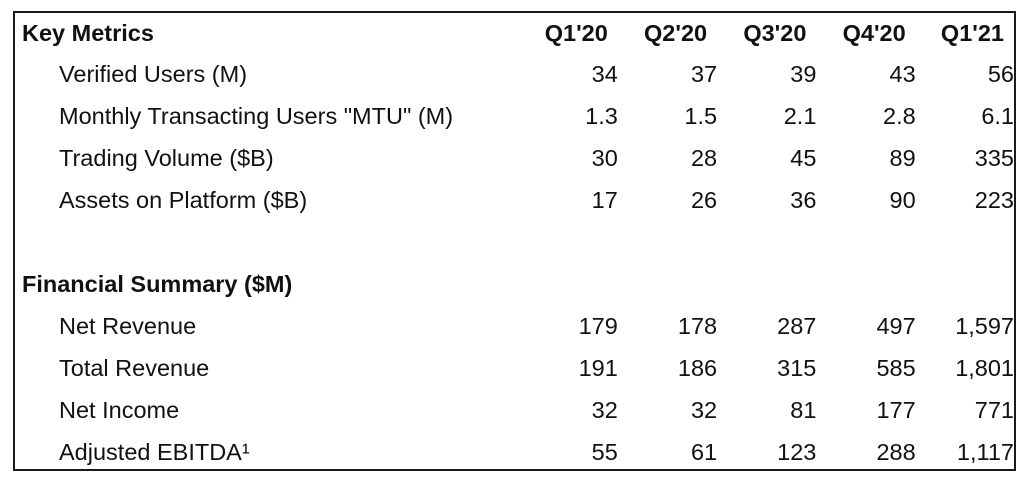 The height and width of the screenshot is (480, 1026). What do you see at coordinates (704, 451) in the screenshot?
I see `cell-value: 61` at bounding box center [704, 451].